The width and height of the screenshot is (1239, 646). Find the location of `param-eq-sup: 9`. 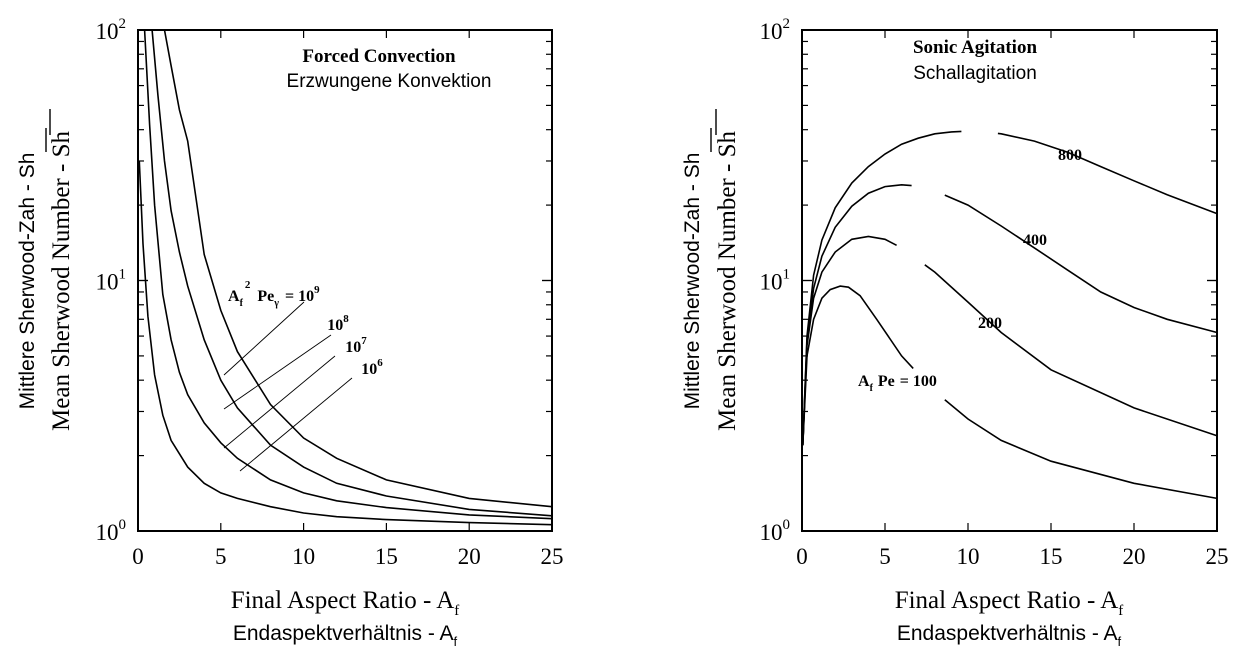

param-eq-sup: 9 is located at coordinates (317, 290).